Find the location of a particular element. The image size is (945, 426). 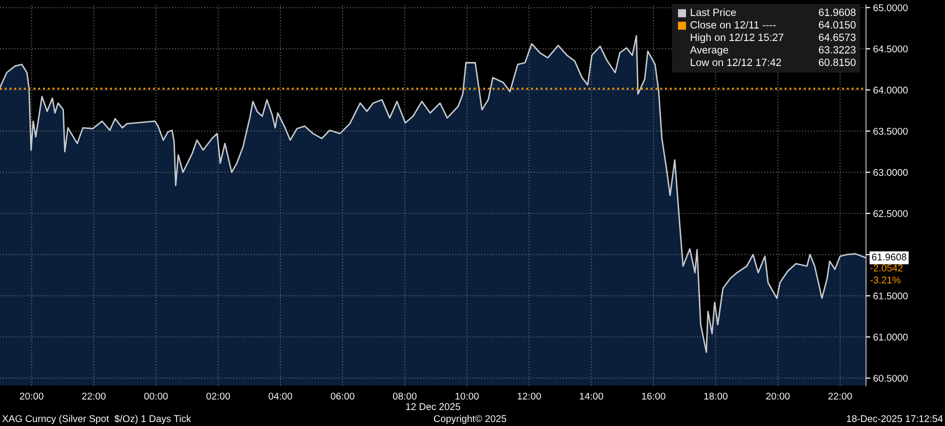

annotation: 63.3223 is located at coordinates (837, 50).